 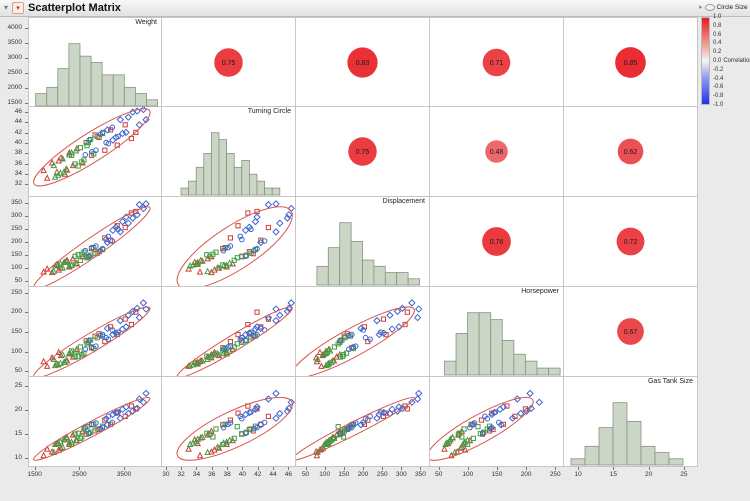 What do you see at coordinates (497, 152) in the screenshot?
I see `correlation-cell: 0.48` at bounding box center [497, 152].